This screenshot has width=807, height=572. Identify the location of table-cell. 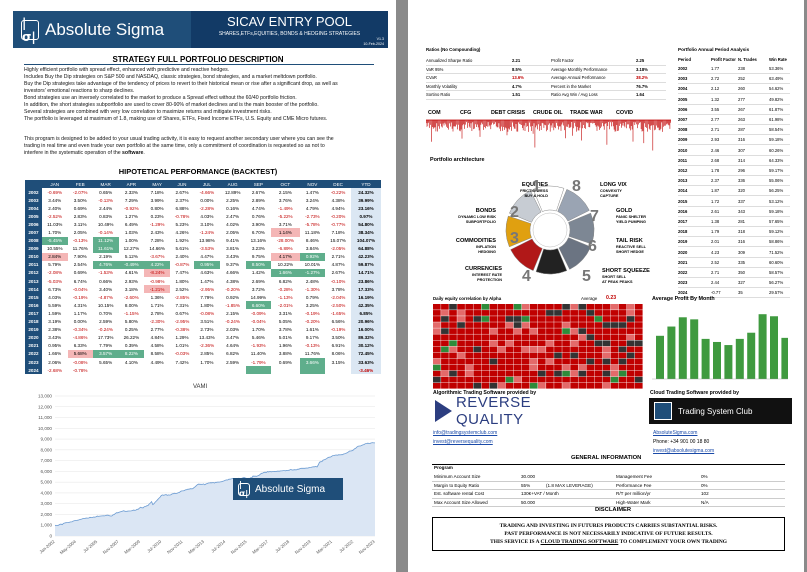
(233, 370).